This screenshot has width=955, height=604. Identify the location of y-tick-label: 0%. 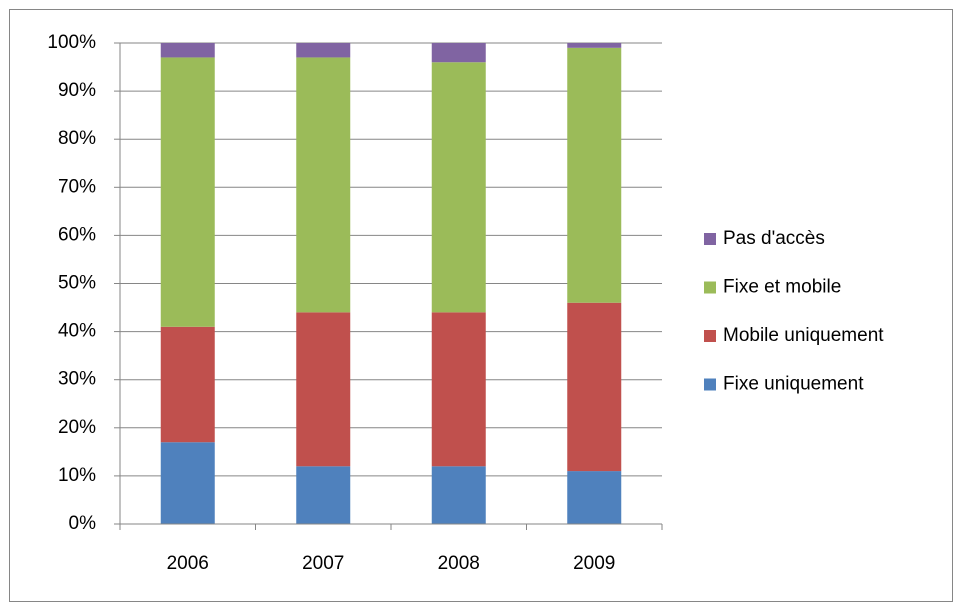
(83, 523).